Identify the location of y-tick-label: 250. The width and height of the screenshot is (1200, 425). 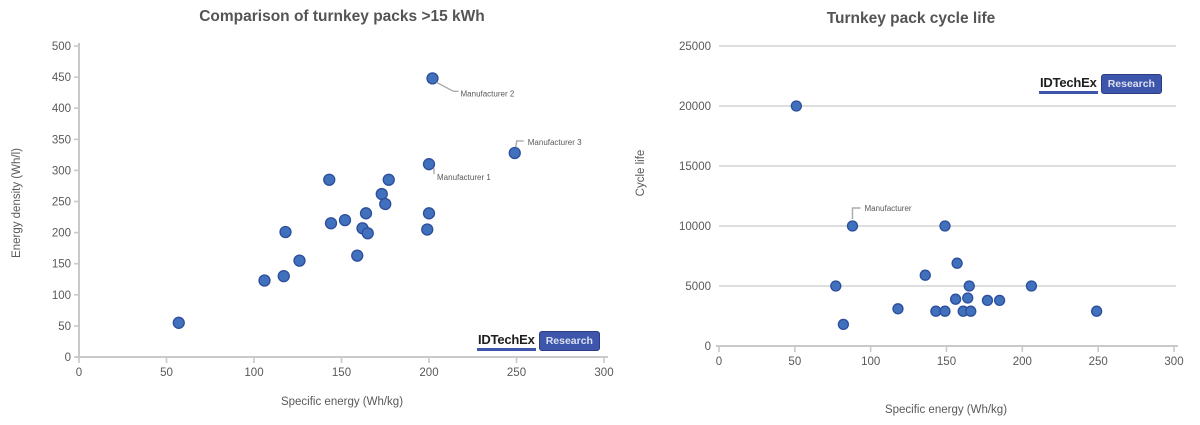
(61, 203).